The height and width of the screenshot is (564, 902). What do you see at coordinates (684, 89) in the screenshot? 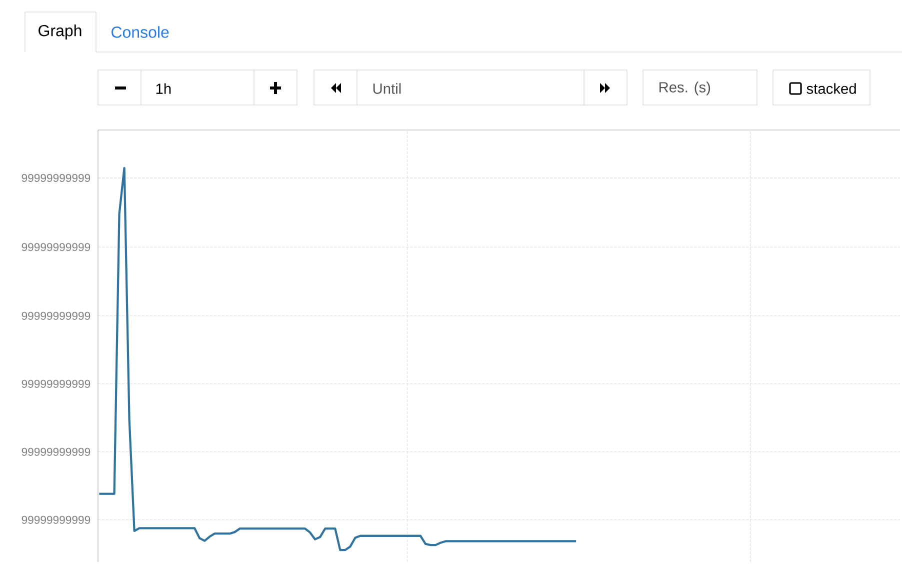
I see `text: Res. (s)` at bounding box center [684, 89].